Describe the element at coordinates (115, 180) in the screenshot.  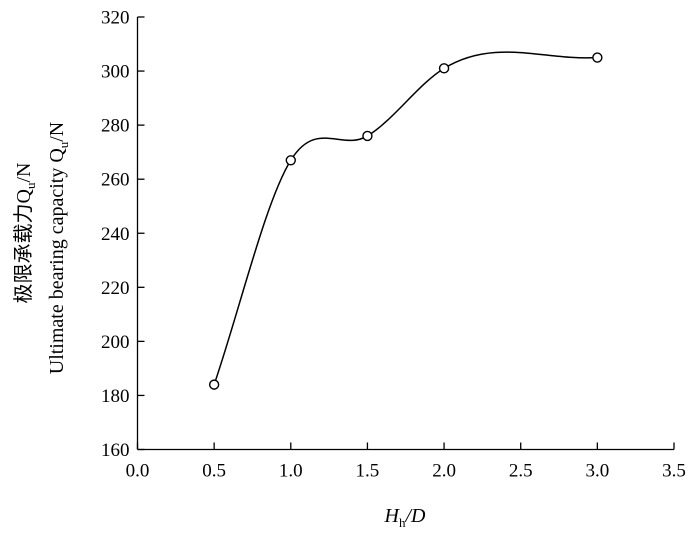
I see `y-tick-label: 260` at that location.